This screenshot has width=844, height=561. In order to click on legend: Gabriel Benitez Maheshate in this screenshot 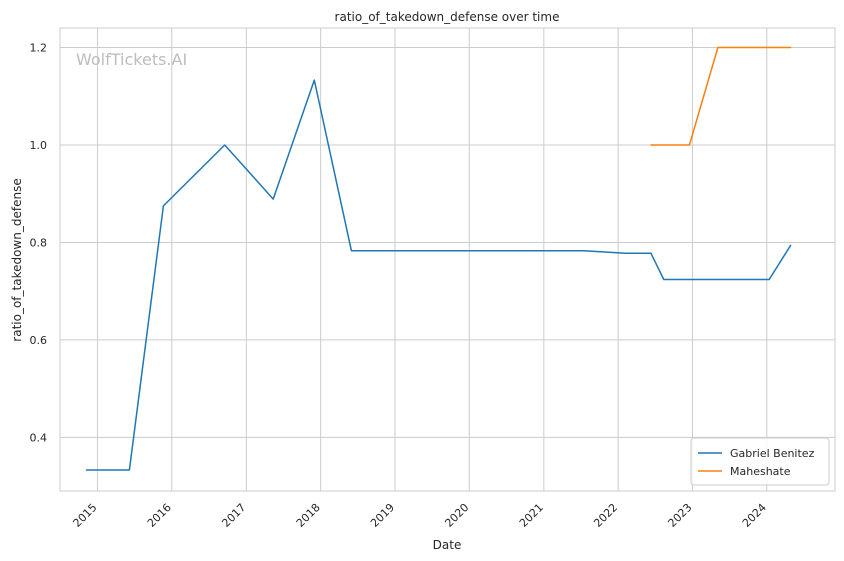, I will do `click(760, 461)`.